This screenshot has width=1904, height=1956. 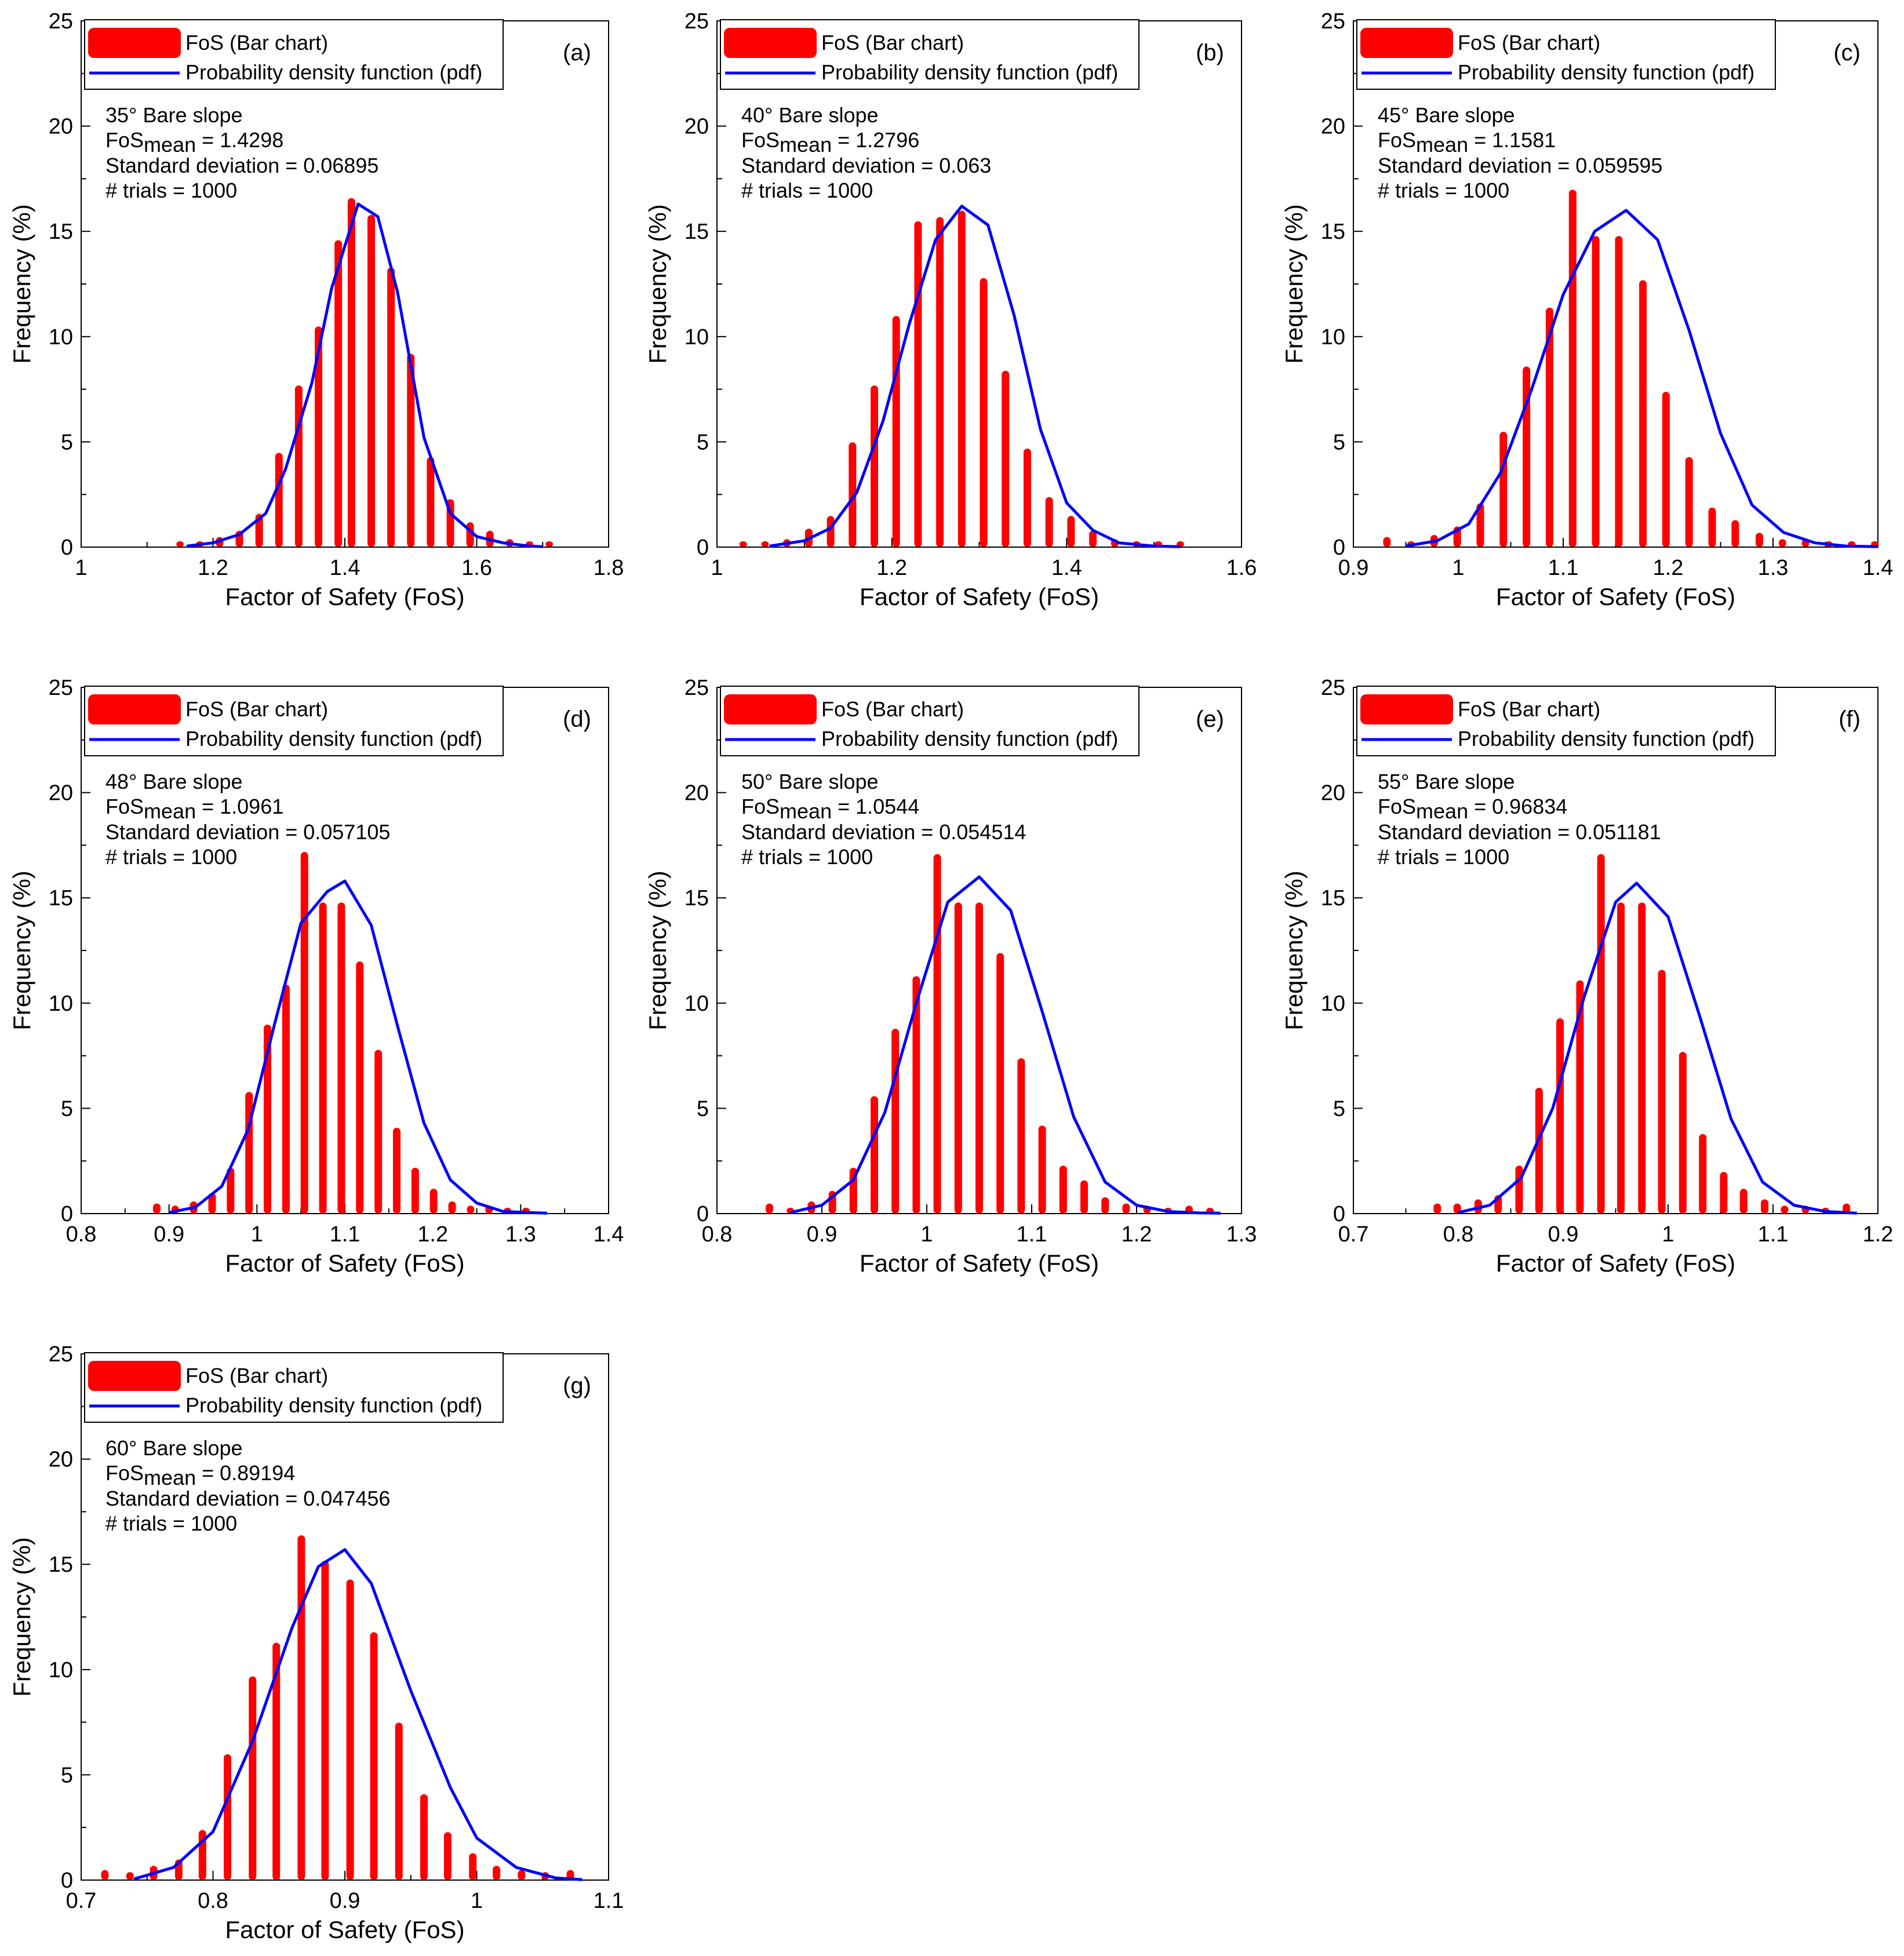 I want to click on std-text: Standard deviation = 0.06895, so click(x=241, y=165).